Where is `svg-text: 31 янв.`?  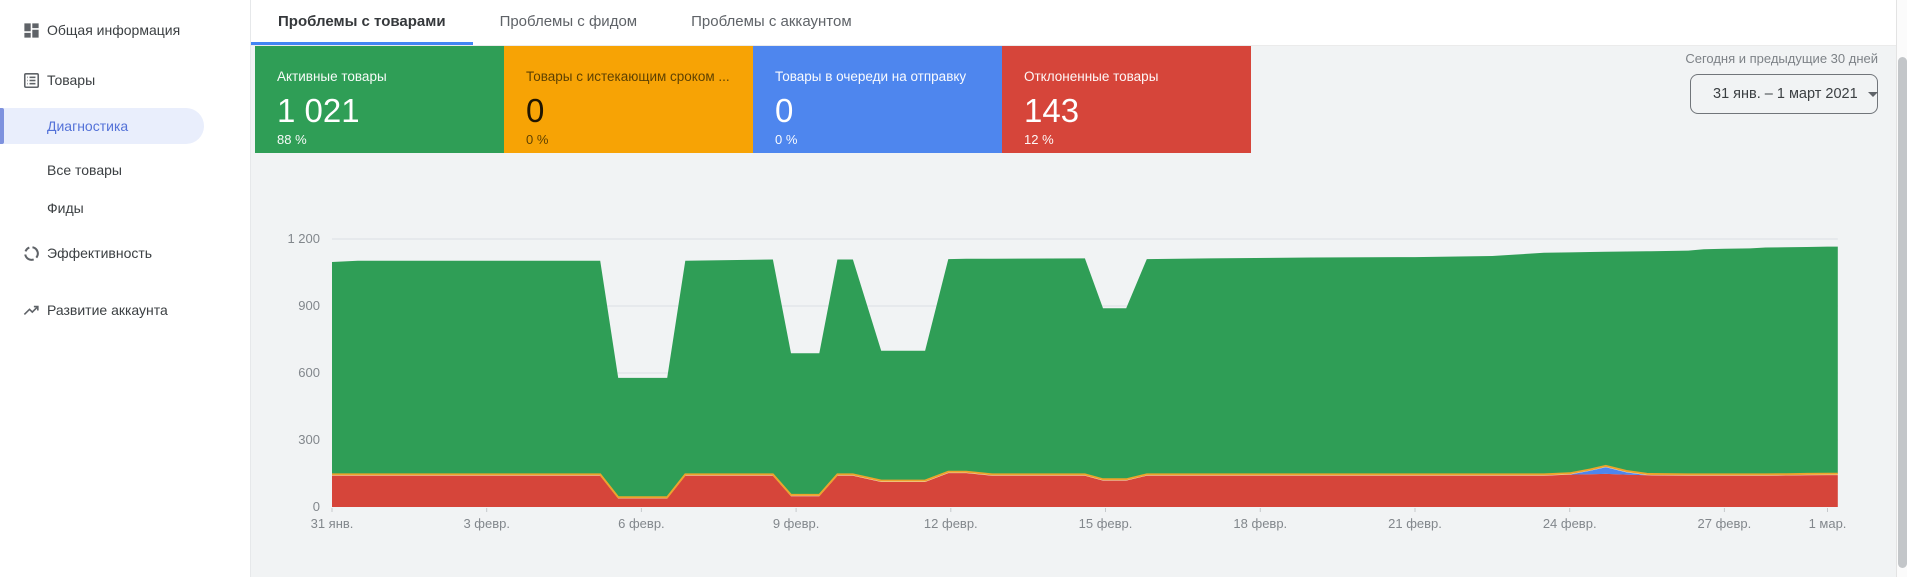
svg-text: 31 янв. is located at coordinates (332, 523).